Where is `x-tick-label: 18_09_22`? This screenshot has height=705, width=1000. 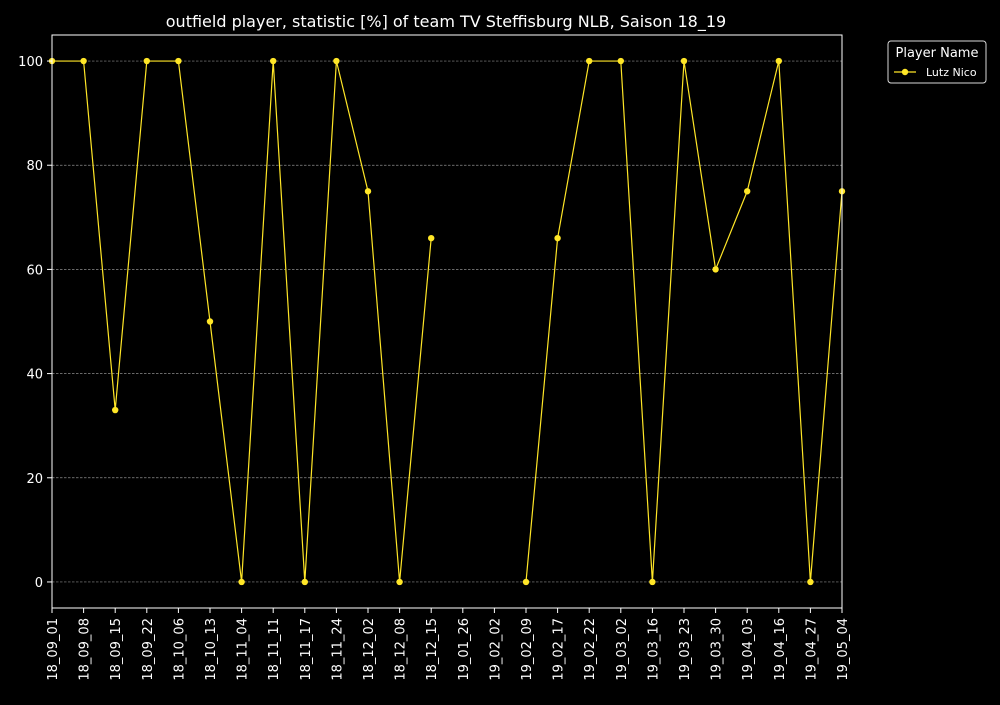
x-tick-label: 18_09_22 is located at coordinates (148, 649).